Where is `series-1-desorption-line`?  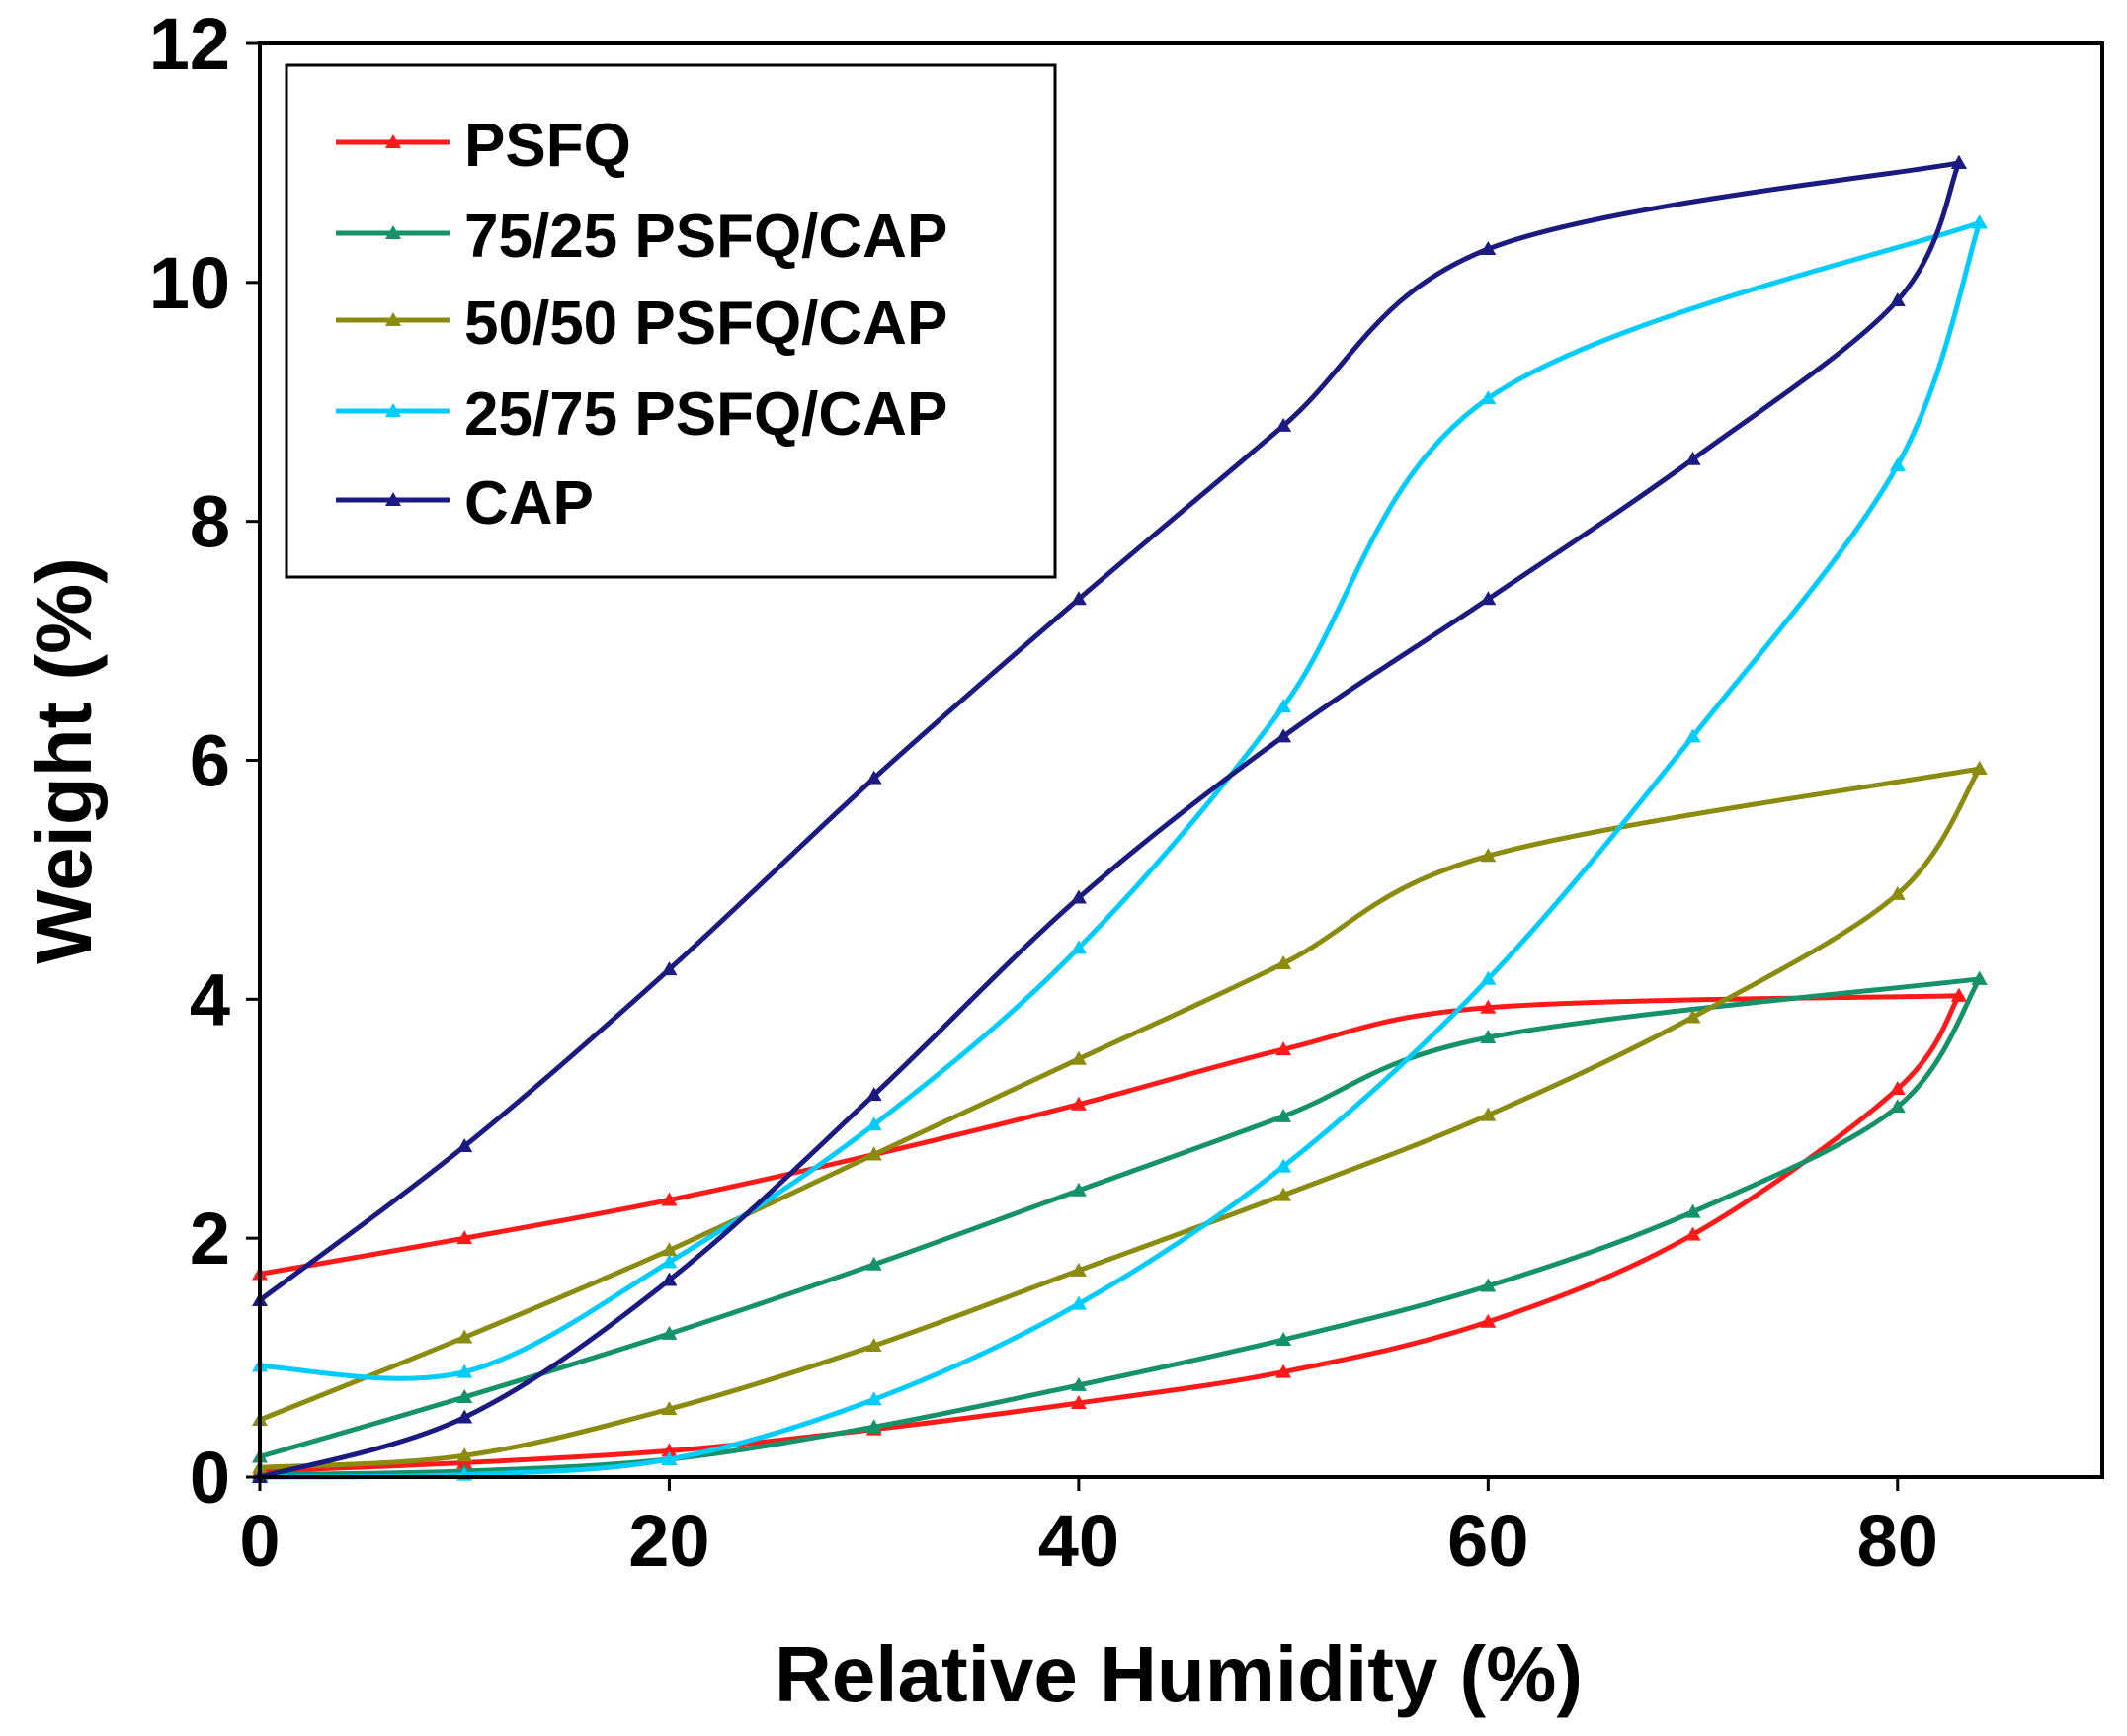 series-1-desorption-line is located at coordinates (1109, 1135).